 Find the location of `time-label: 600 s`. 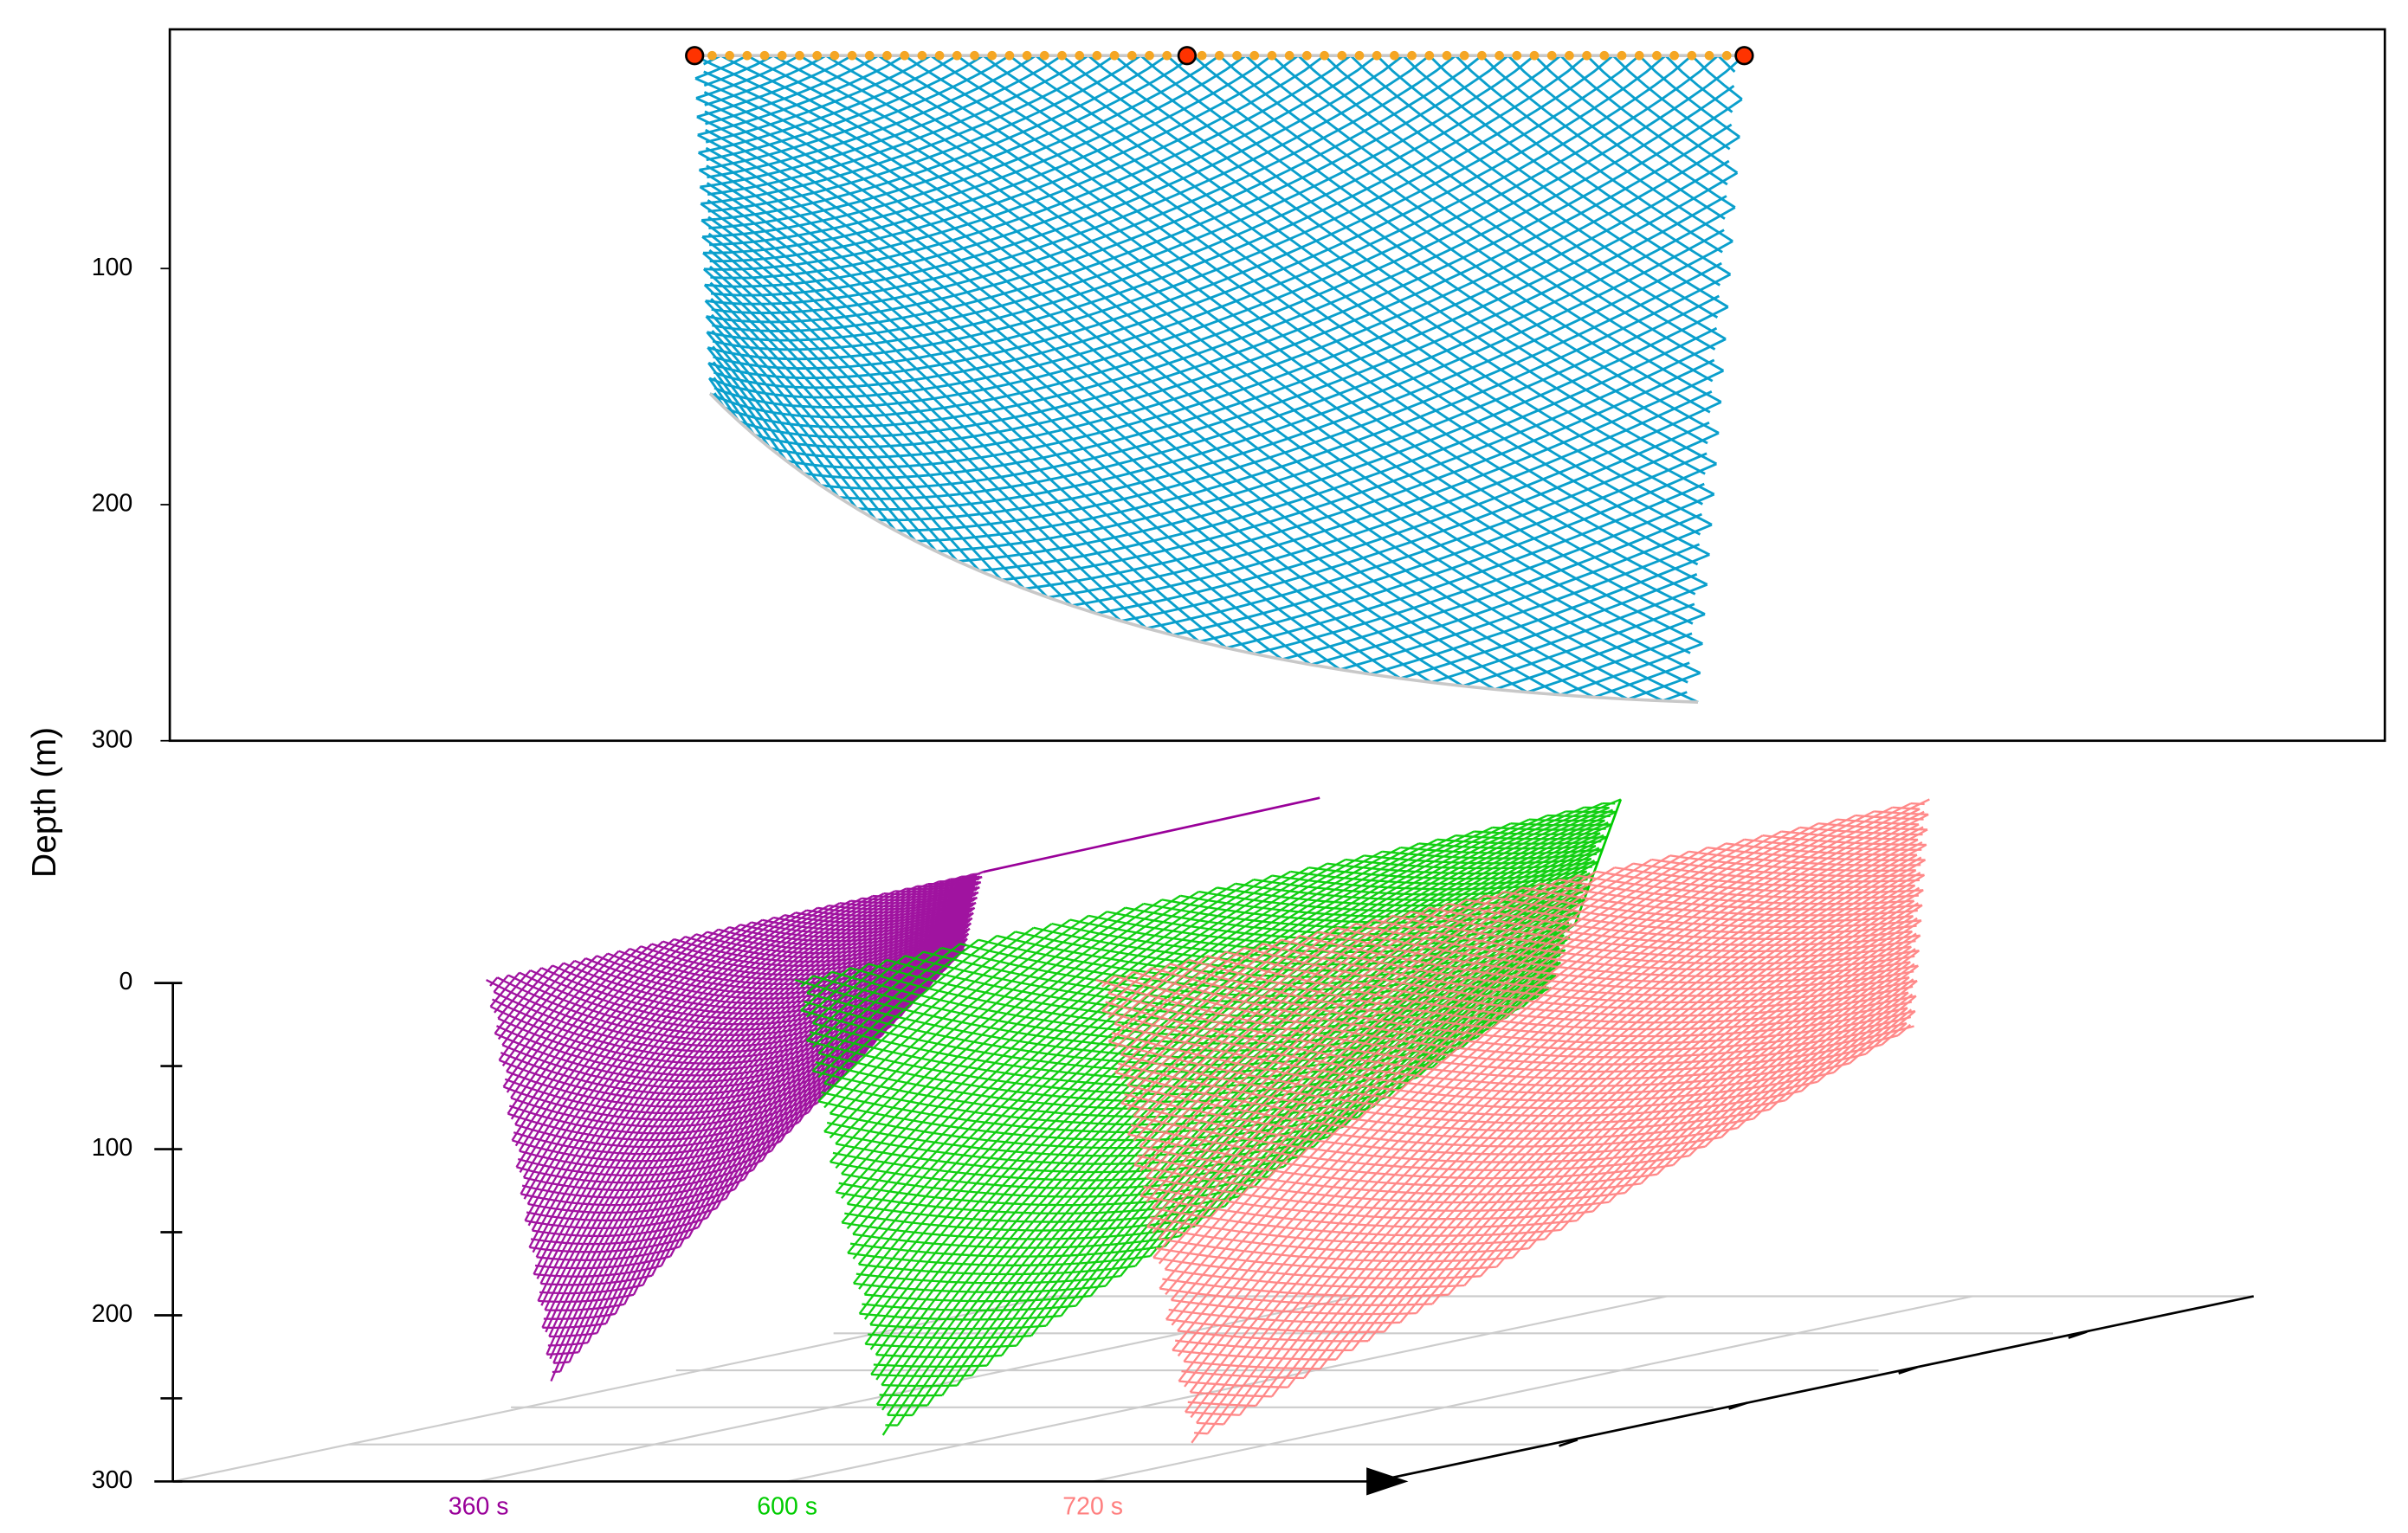

time-label: 600 s is located at coordinates (787, 1506).